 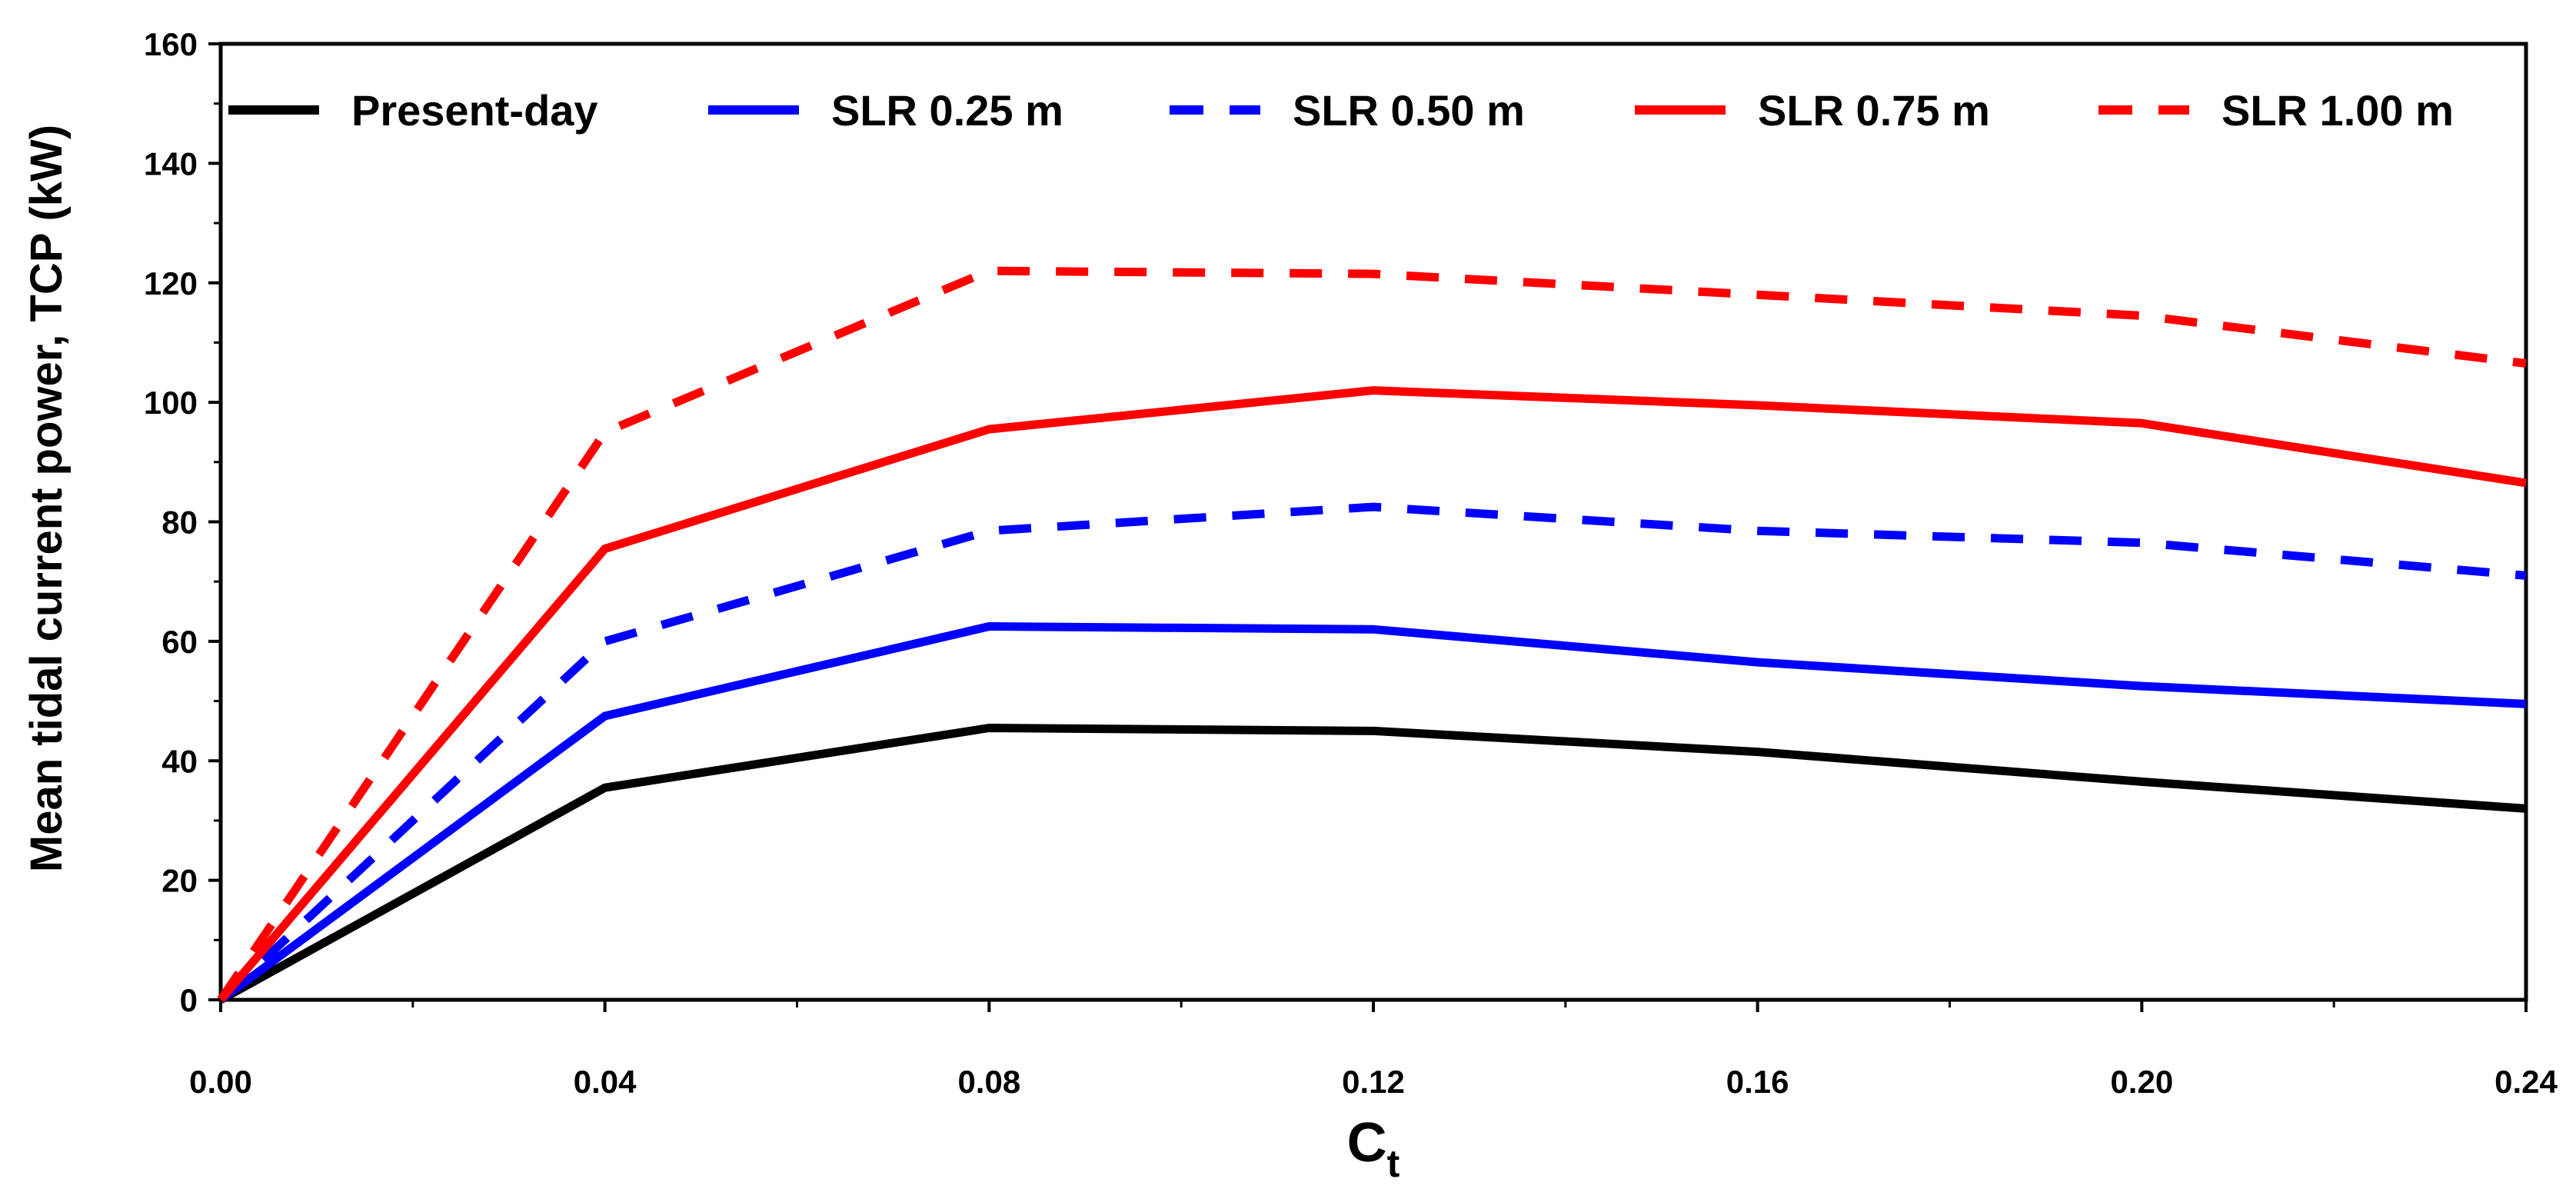 What do you see at coordinates (171, 283) in the screenshot?
I see `y-tick-label: 120` at bounding box center [171, 283].